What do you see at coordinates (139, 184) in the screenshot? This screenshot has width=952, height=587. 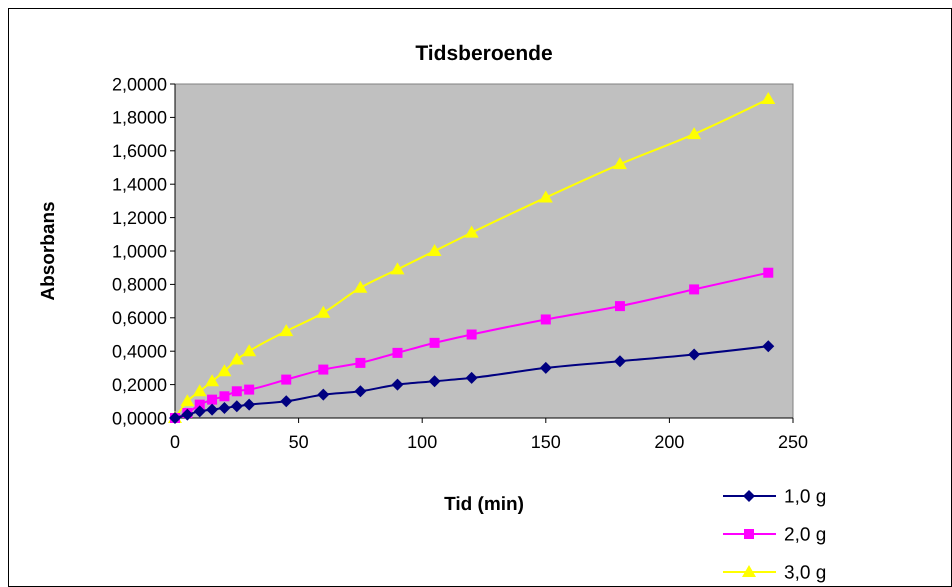 I see `y-tick-label: 1,4000` at bounding box center [139, 184].